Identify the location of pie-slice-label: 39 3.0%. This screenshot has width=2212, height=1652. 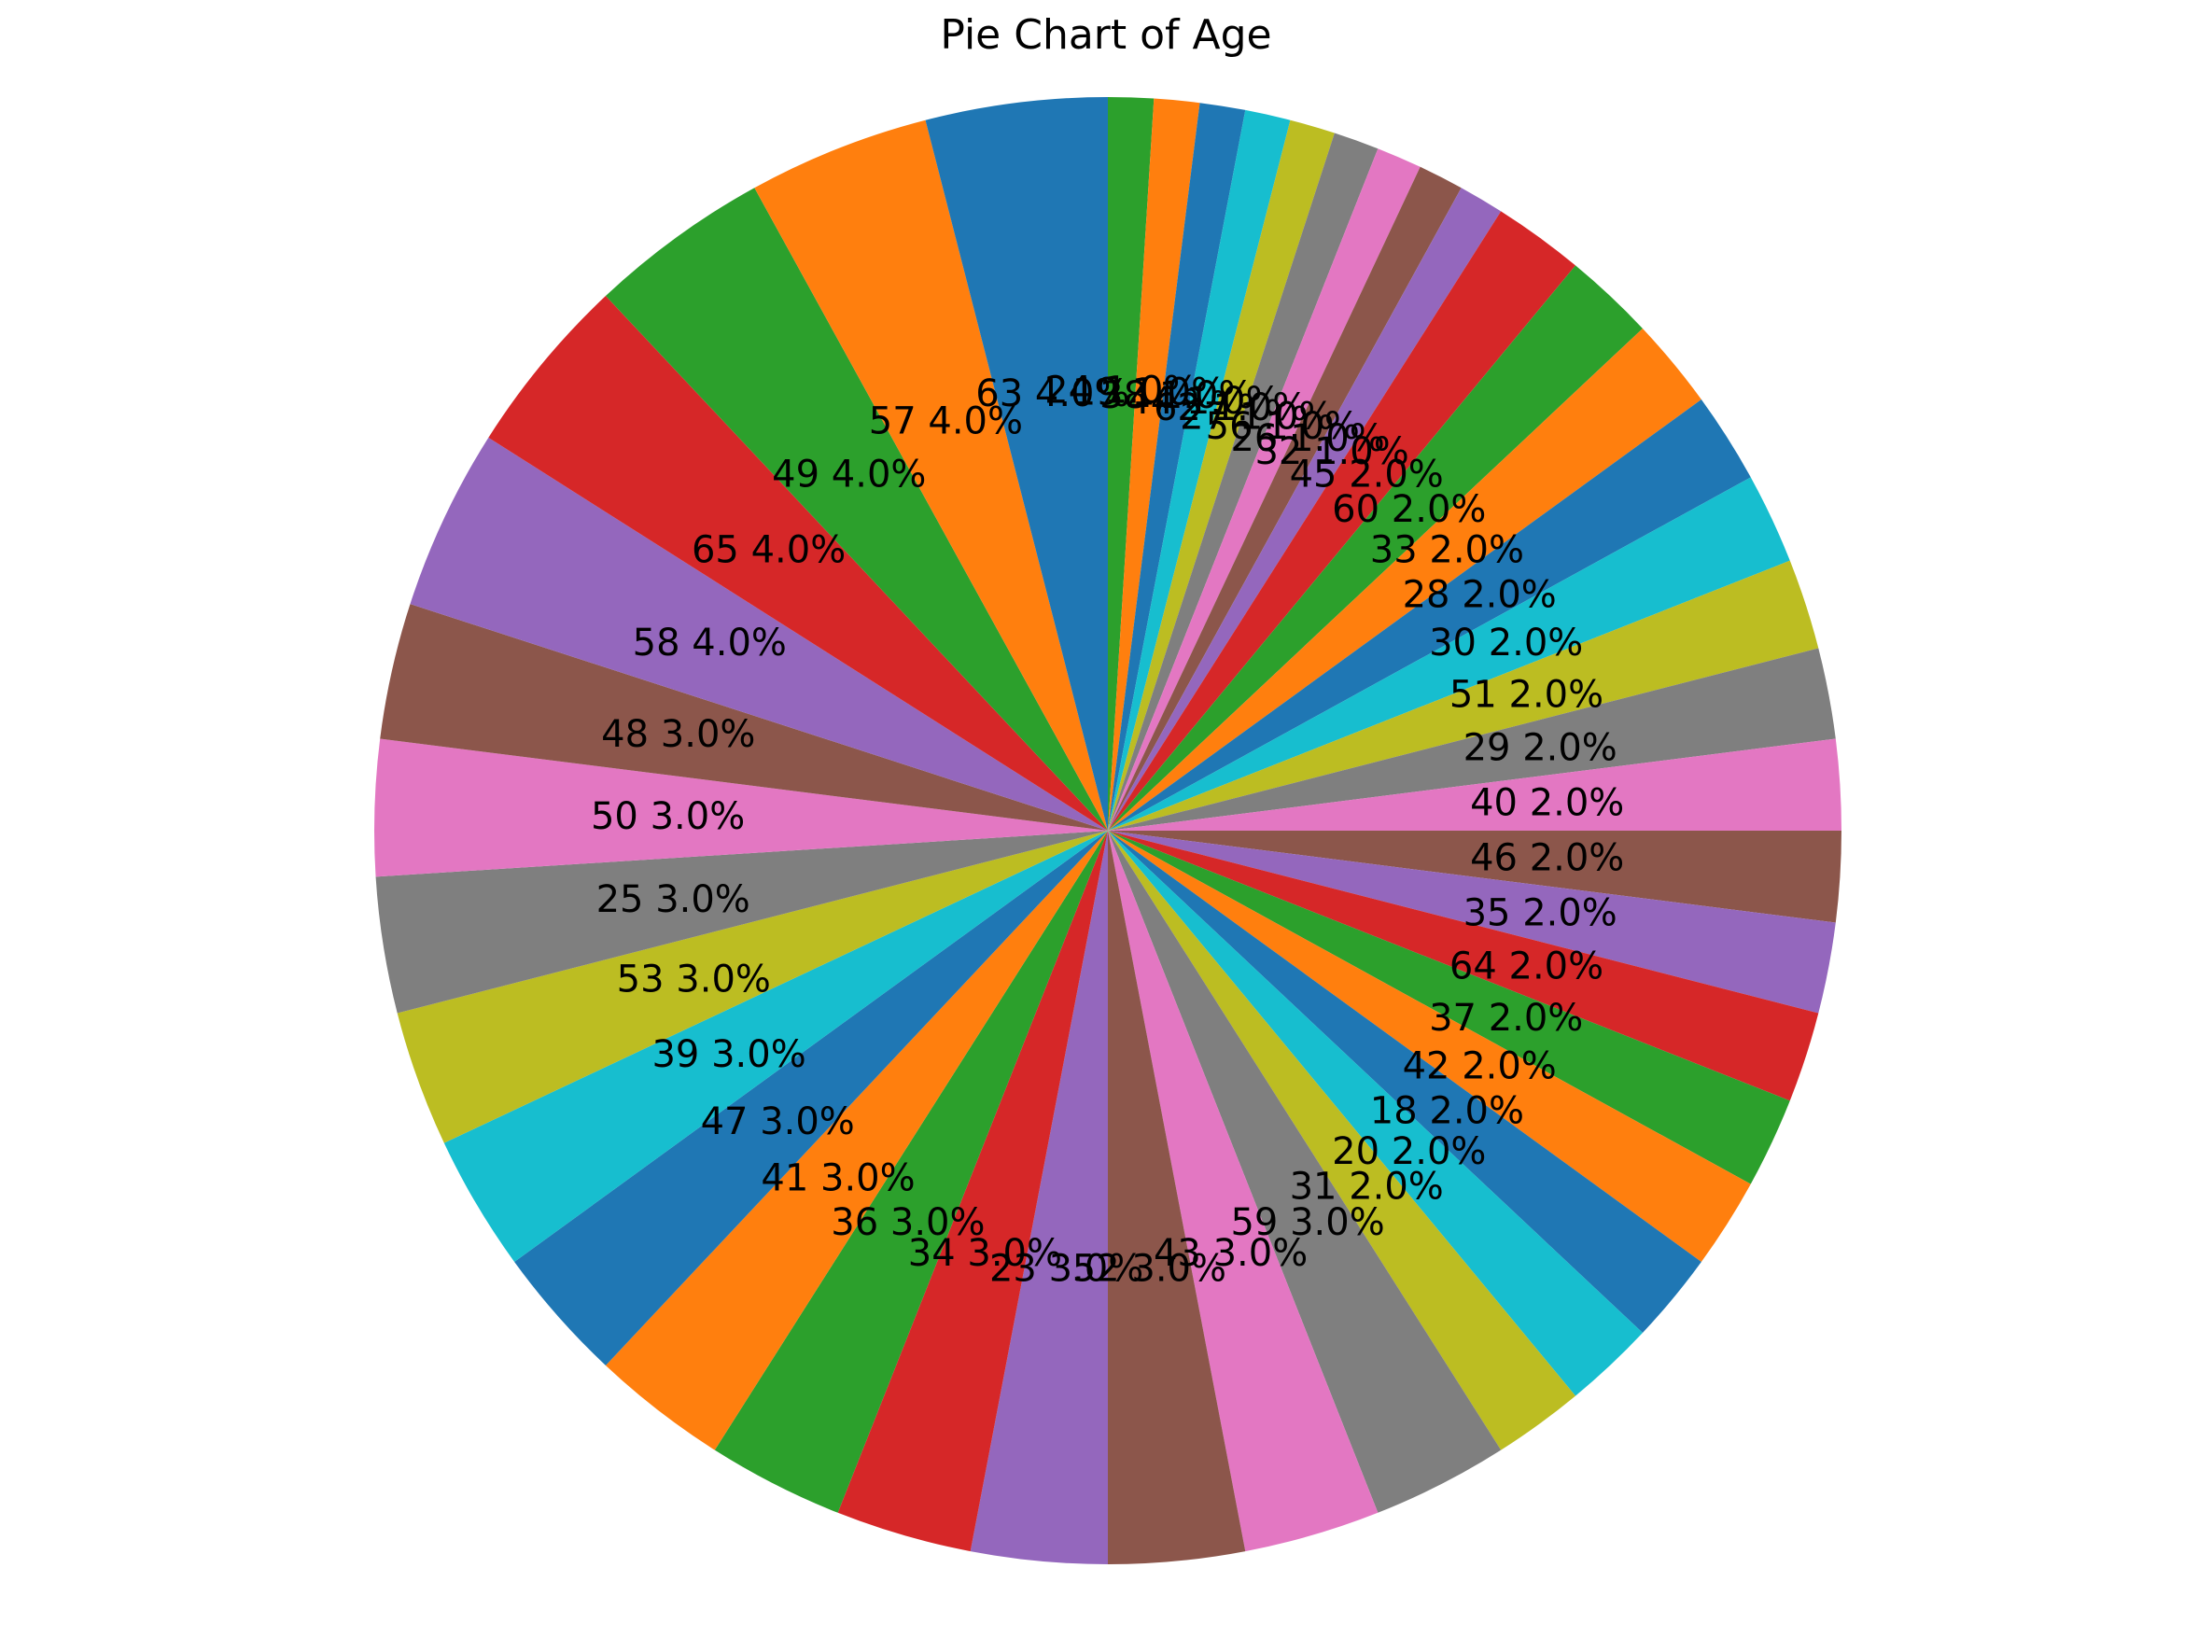
(728, 1054).